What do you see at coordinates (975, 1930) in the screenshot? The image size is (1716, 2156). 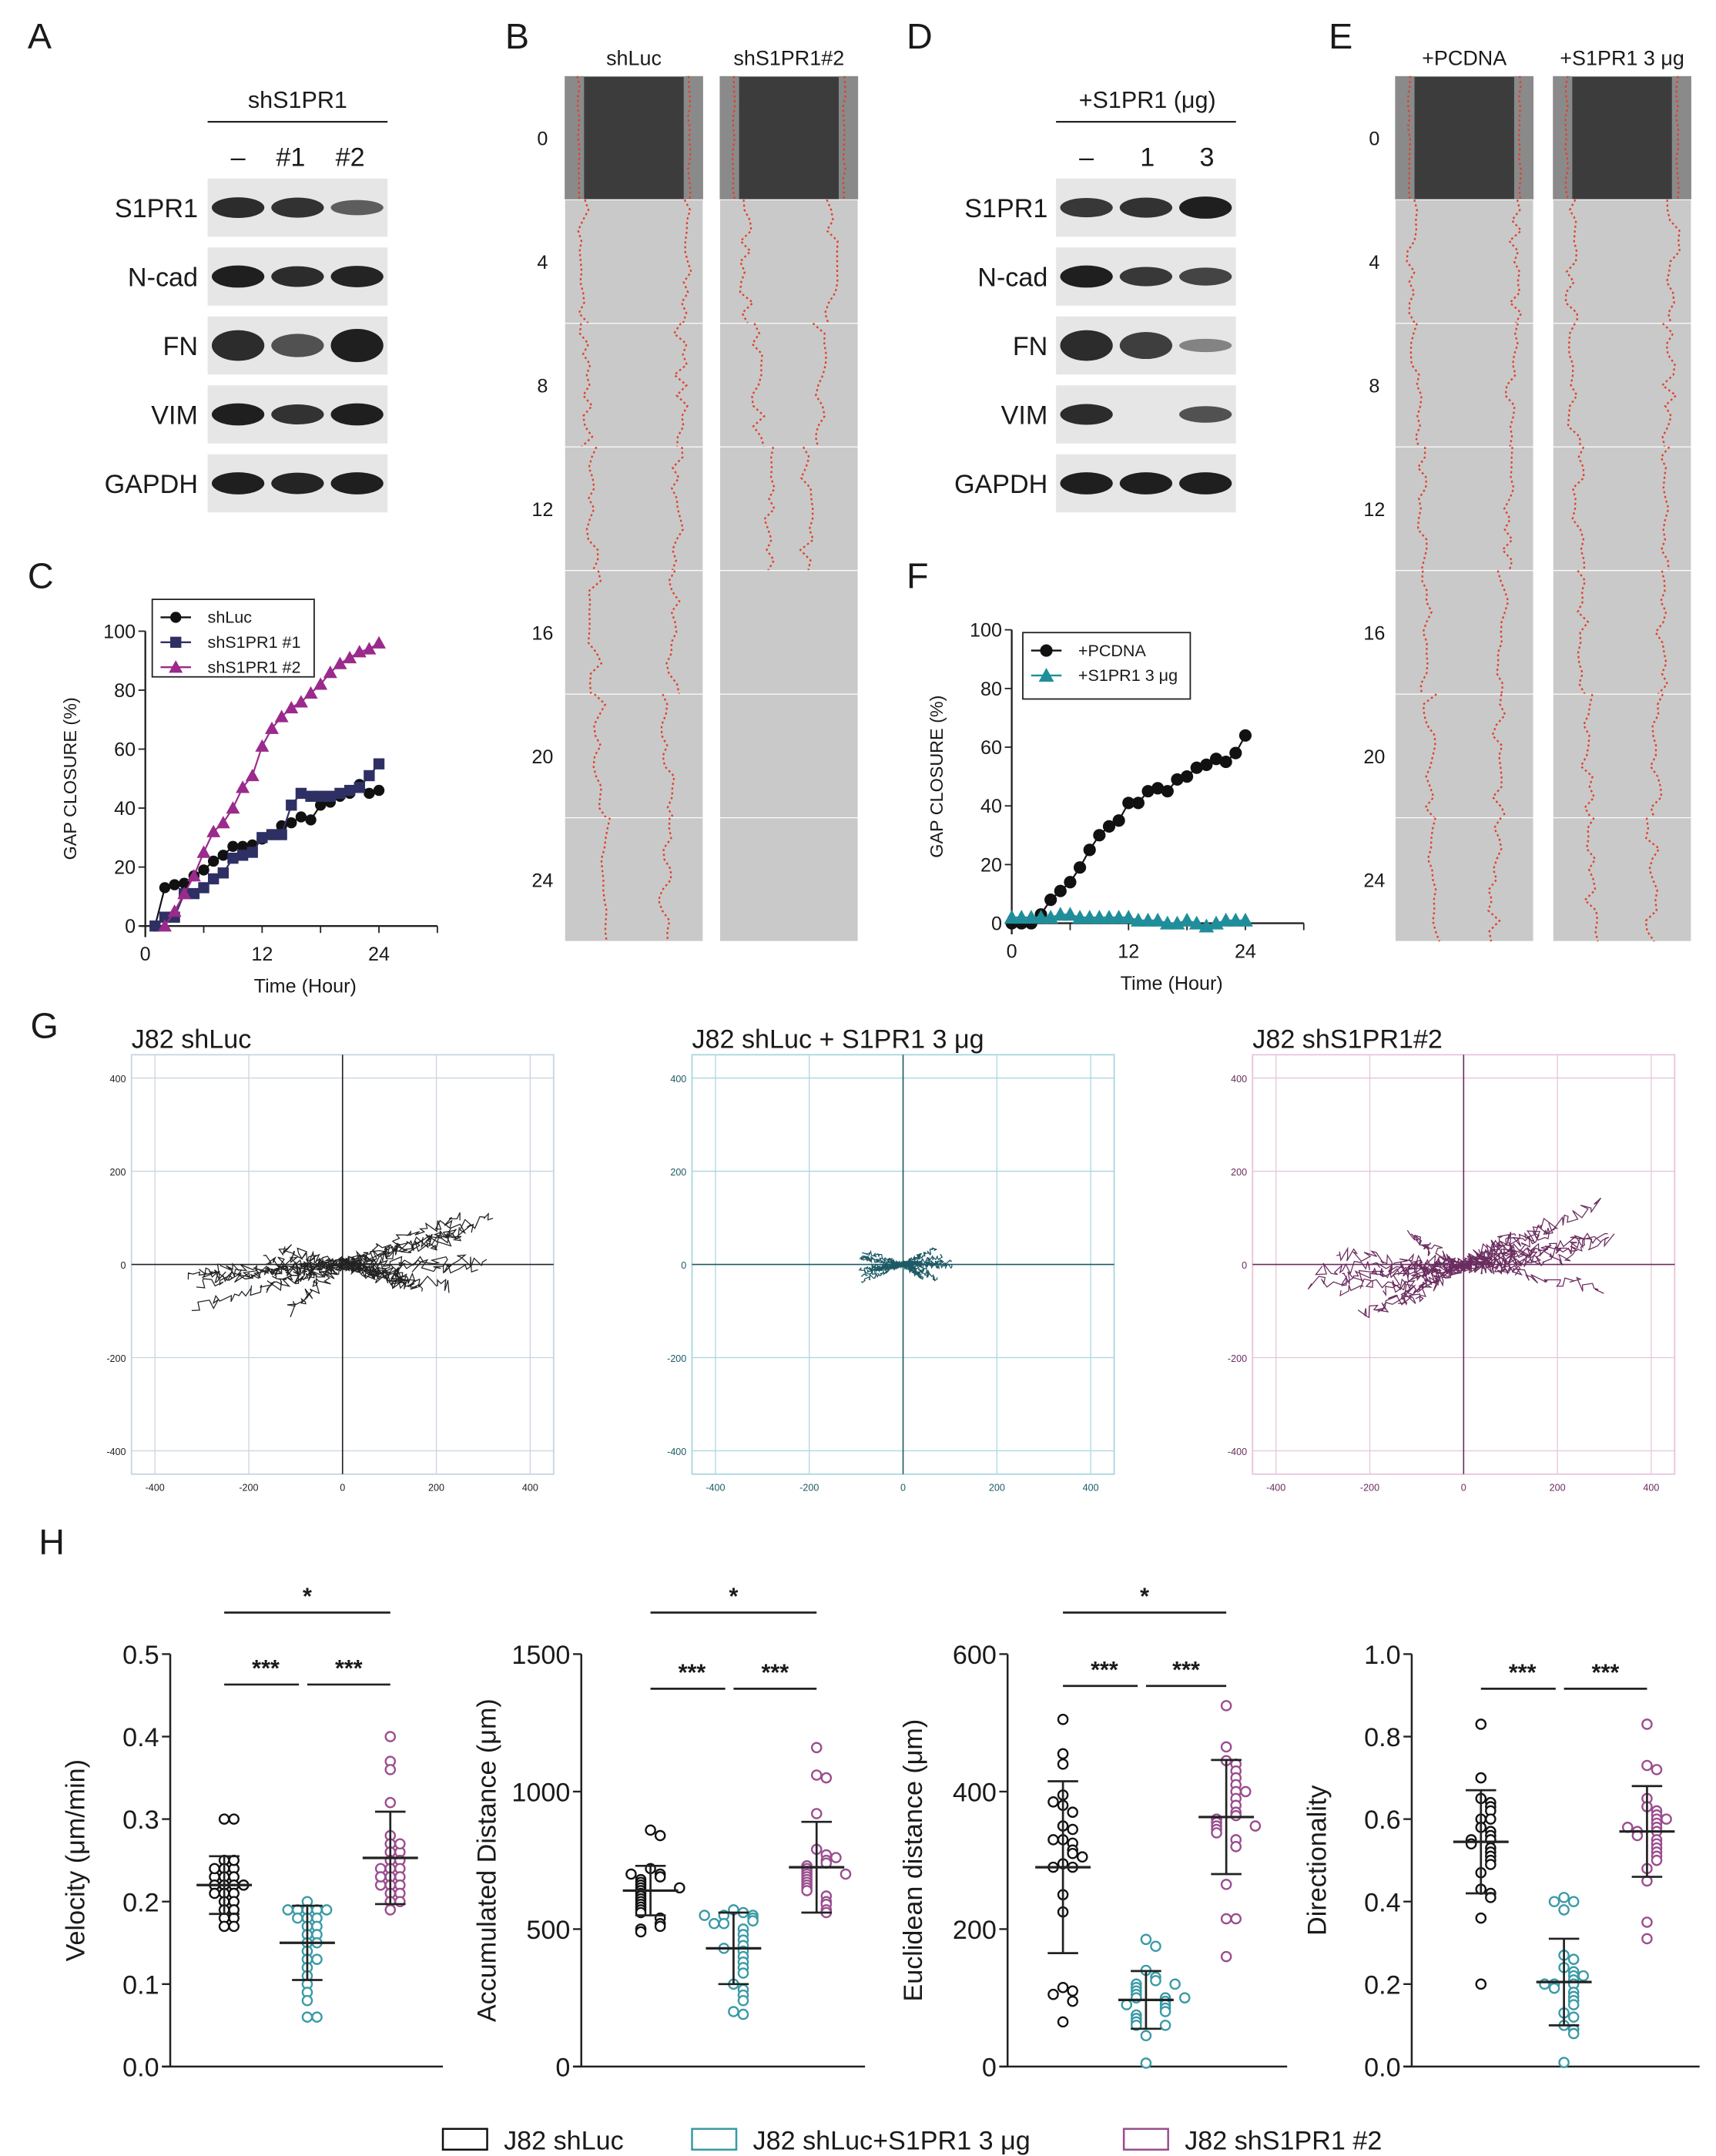 I see `y-tick-label: 200` at bounding box center [975, 1930].